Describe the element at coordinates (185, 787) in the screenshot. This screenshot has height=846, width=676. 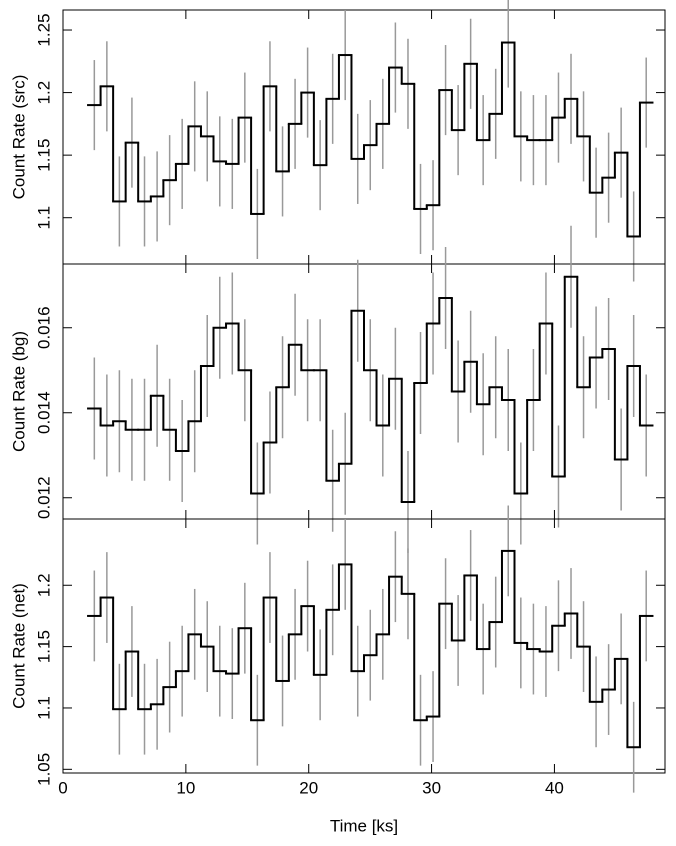
I see `x-tick-label: 10` at that location.